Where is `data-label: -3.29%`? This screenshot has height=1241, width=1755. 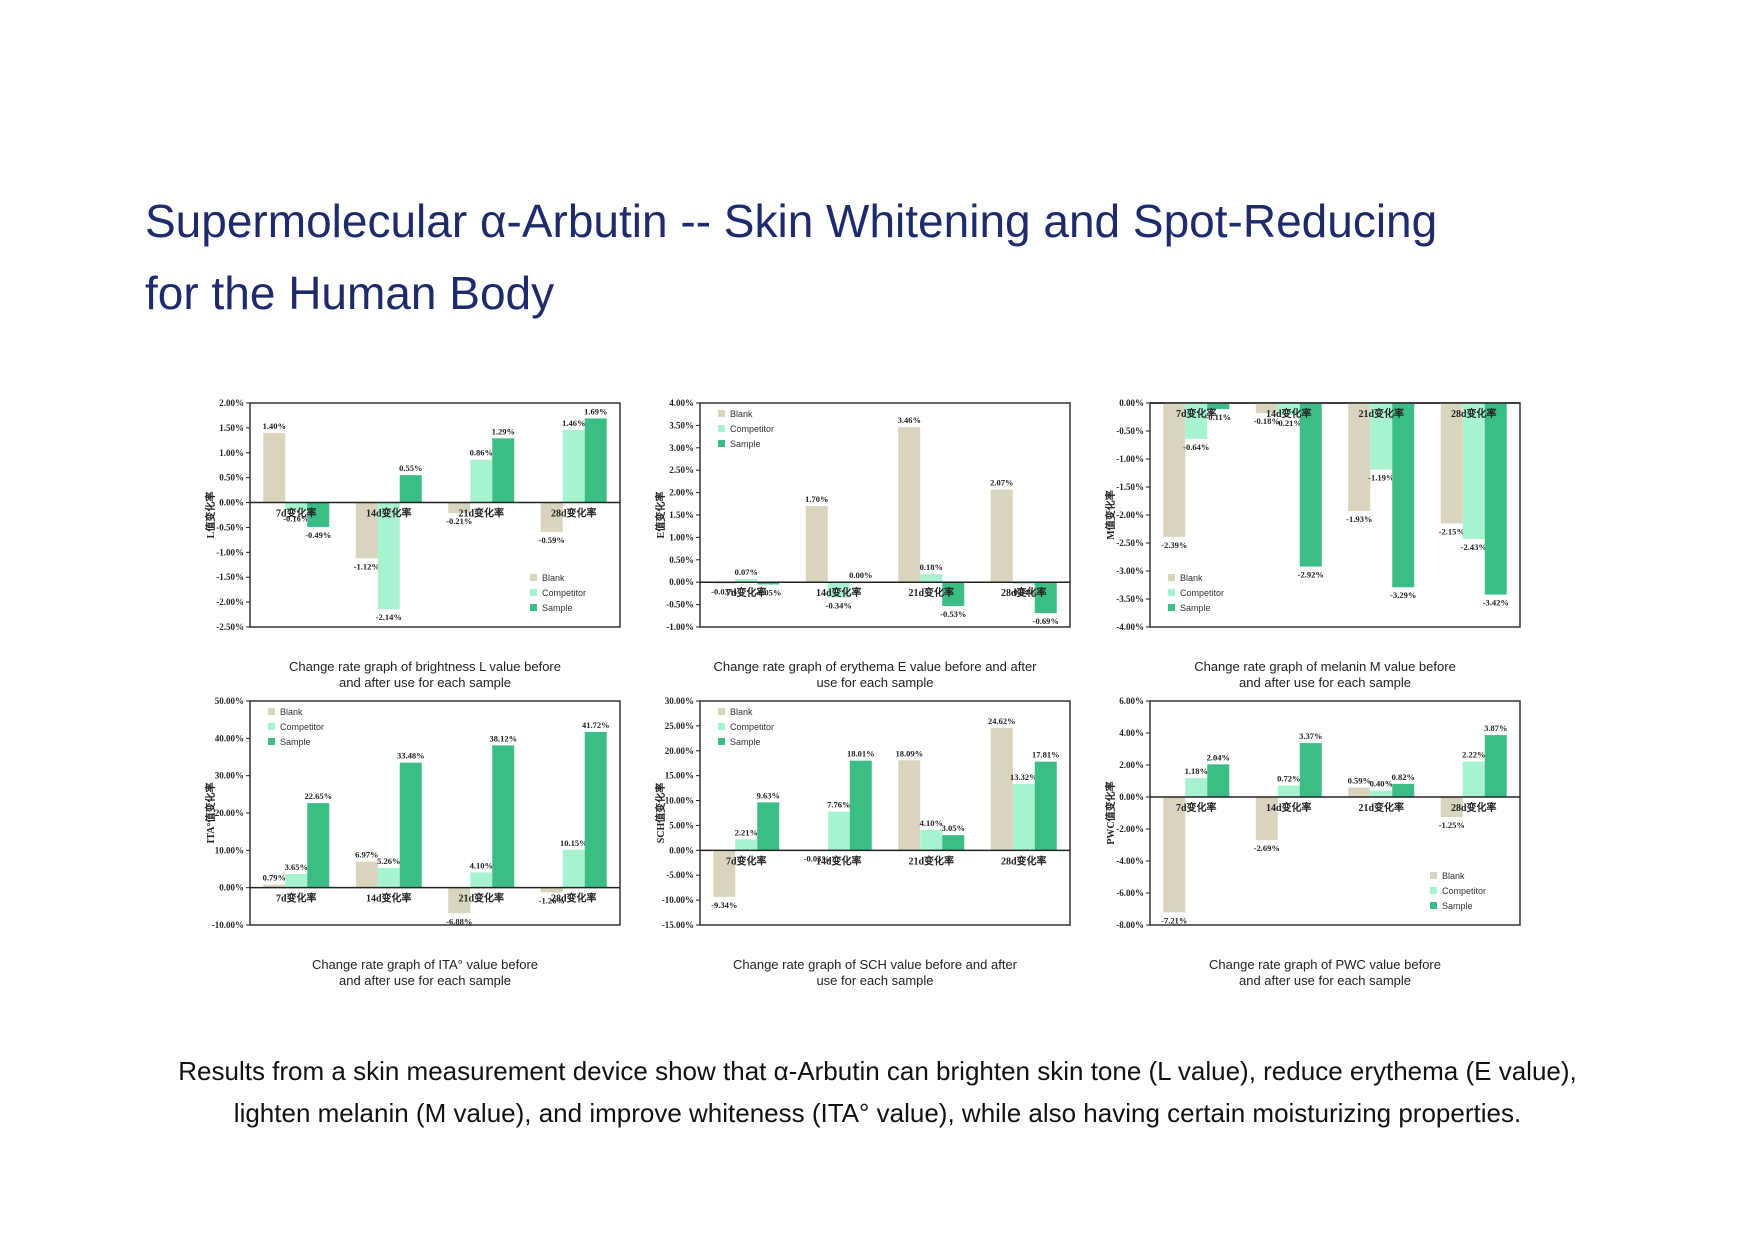
data-label: -3.29% is located at coordinates (1403, 595).